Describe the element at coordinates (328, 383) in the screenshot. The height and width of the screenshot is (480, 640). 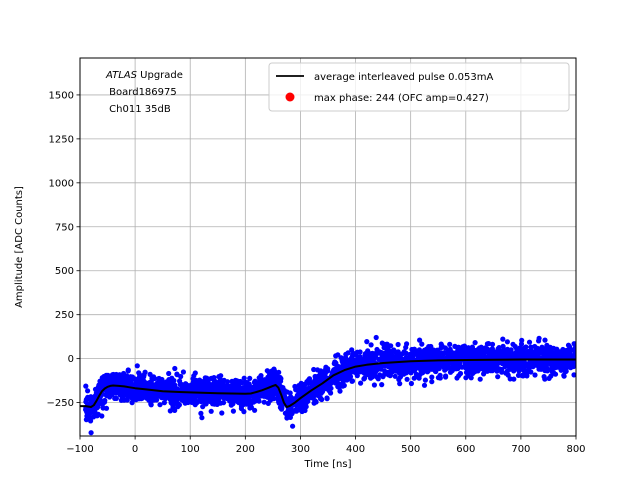
I see `average-pulse-layer` at that location.